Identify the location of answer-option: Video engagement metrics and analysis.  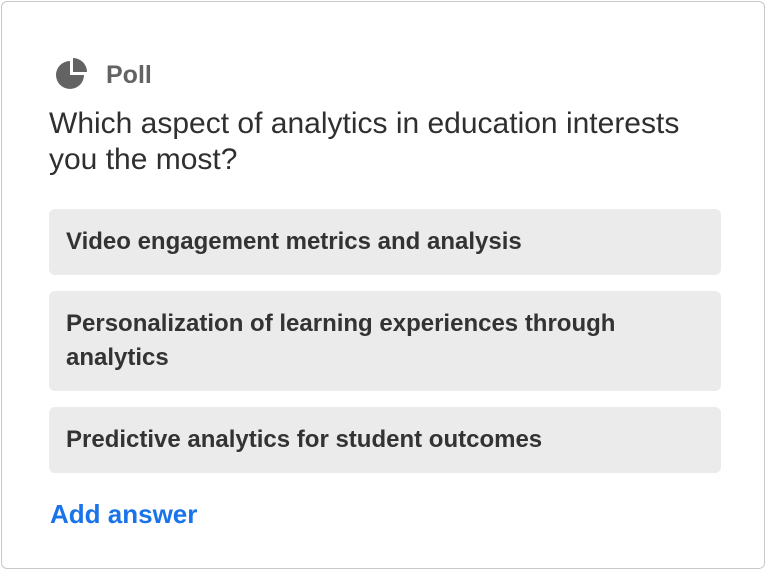
(385, 242).